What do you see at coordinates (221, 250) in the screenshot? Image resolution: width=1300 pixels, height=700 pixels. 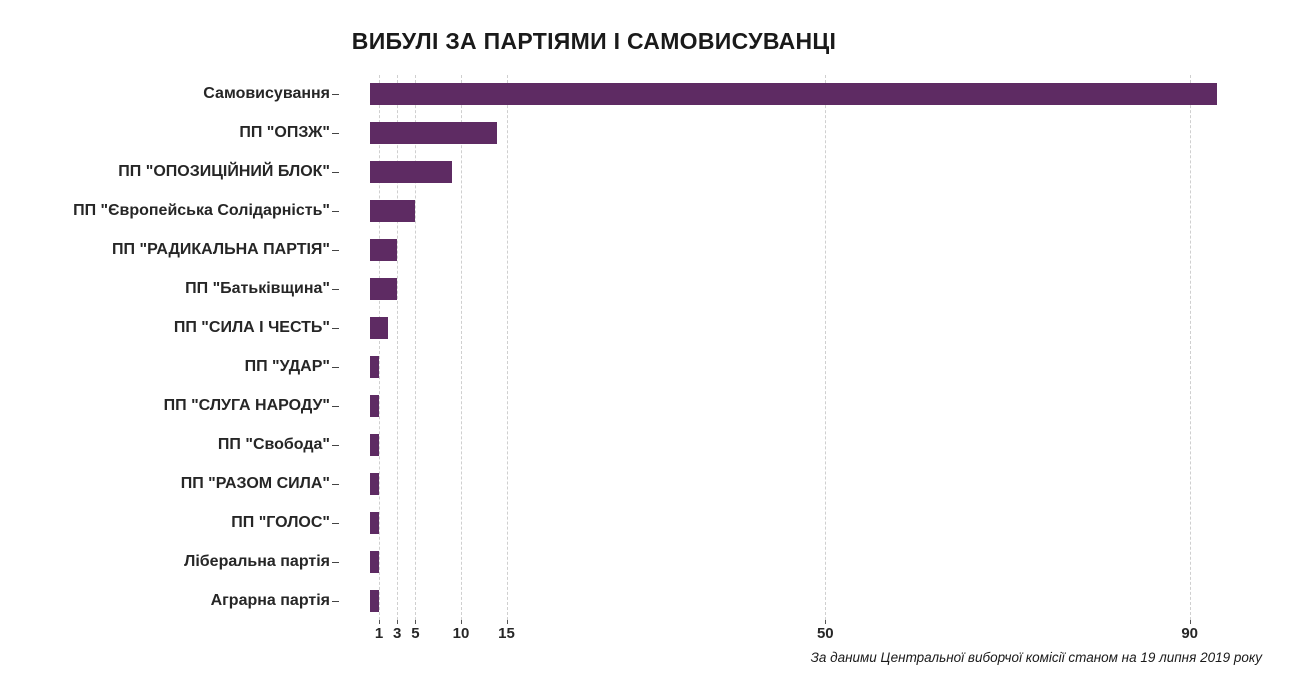 I see `category-label: ПП "РАДИКАЛЬНА ПАРТІЯ"` at bounding box center [221, 250].